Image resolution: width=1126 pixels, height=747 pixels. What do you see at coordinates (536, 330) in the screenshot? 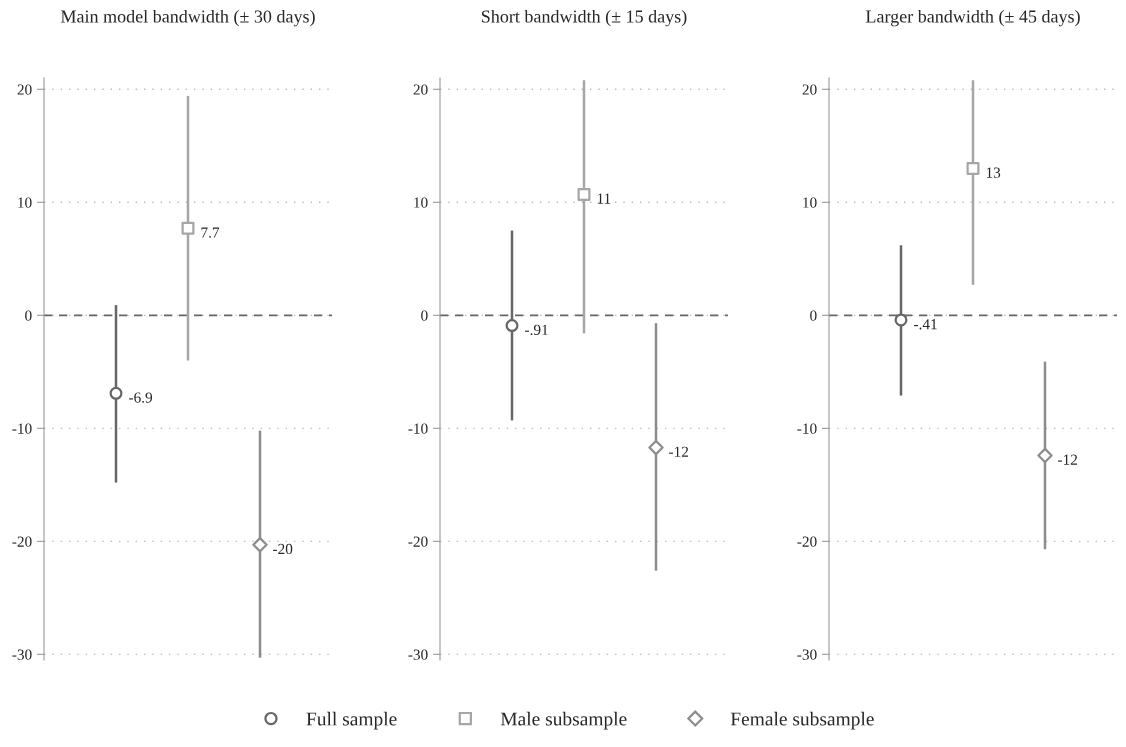
I see `data-label: -.91` at bounding box center [536, 330].